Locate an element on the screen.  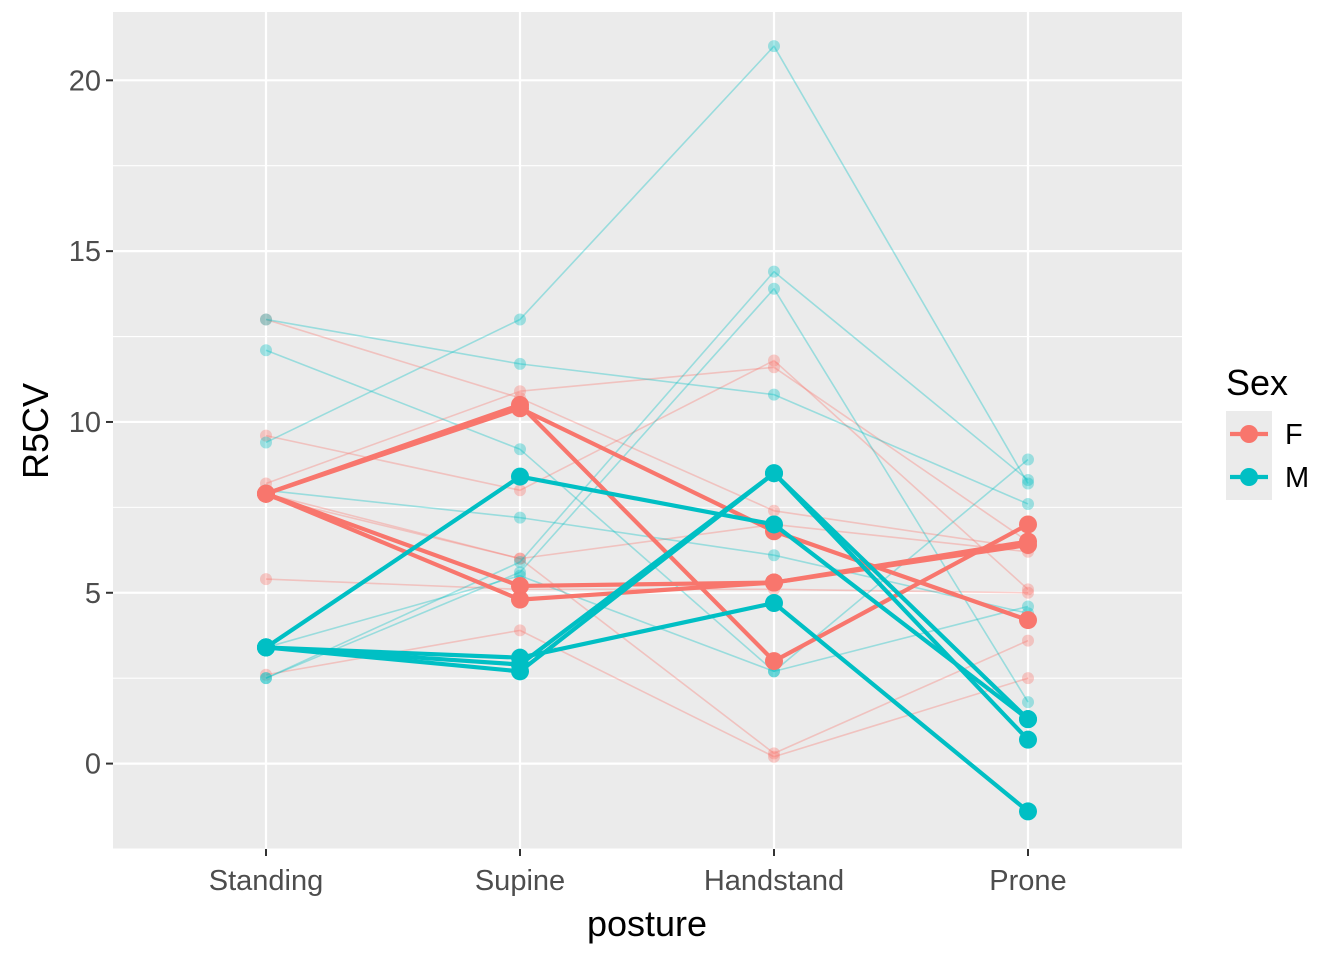
legend-label: M is located at coordinates (1297, 478).